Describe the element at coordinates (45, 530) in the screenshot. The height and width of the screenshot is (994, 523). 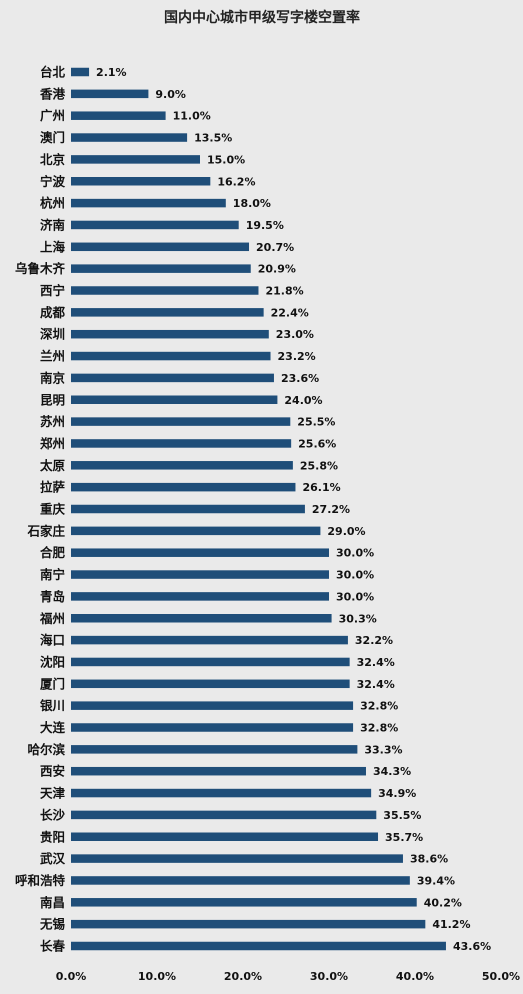
I see `category-label: 石家庄` at that location.